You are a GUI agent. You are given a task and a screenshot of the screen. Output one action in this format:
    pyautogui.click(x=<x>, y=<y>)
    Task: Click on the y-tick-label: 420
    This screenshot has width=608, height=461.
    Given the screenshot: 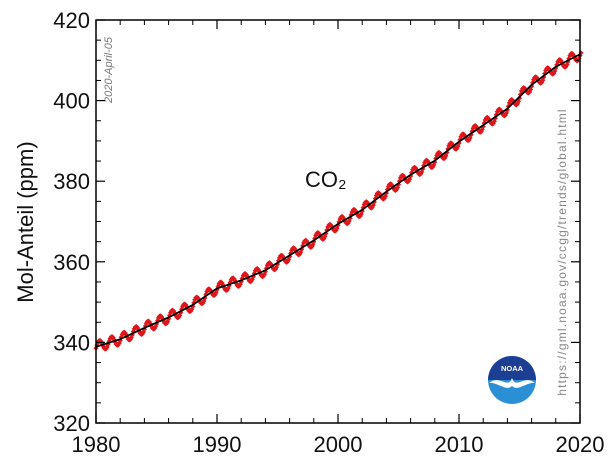 What is the action you would take?
    pyautogui.click(x=71, y=20)
    